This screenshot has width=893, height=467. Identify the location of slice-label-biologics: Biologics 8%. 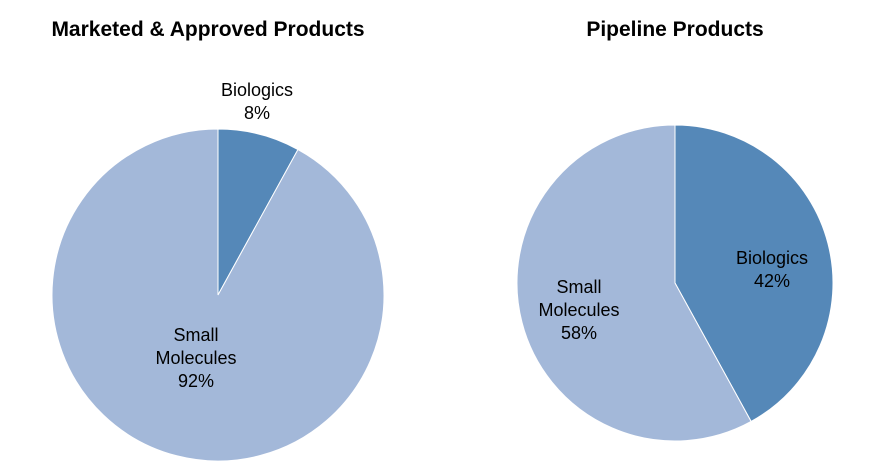
(257, 102).